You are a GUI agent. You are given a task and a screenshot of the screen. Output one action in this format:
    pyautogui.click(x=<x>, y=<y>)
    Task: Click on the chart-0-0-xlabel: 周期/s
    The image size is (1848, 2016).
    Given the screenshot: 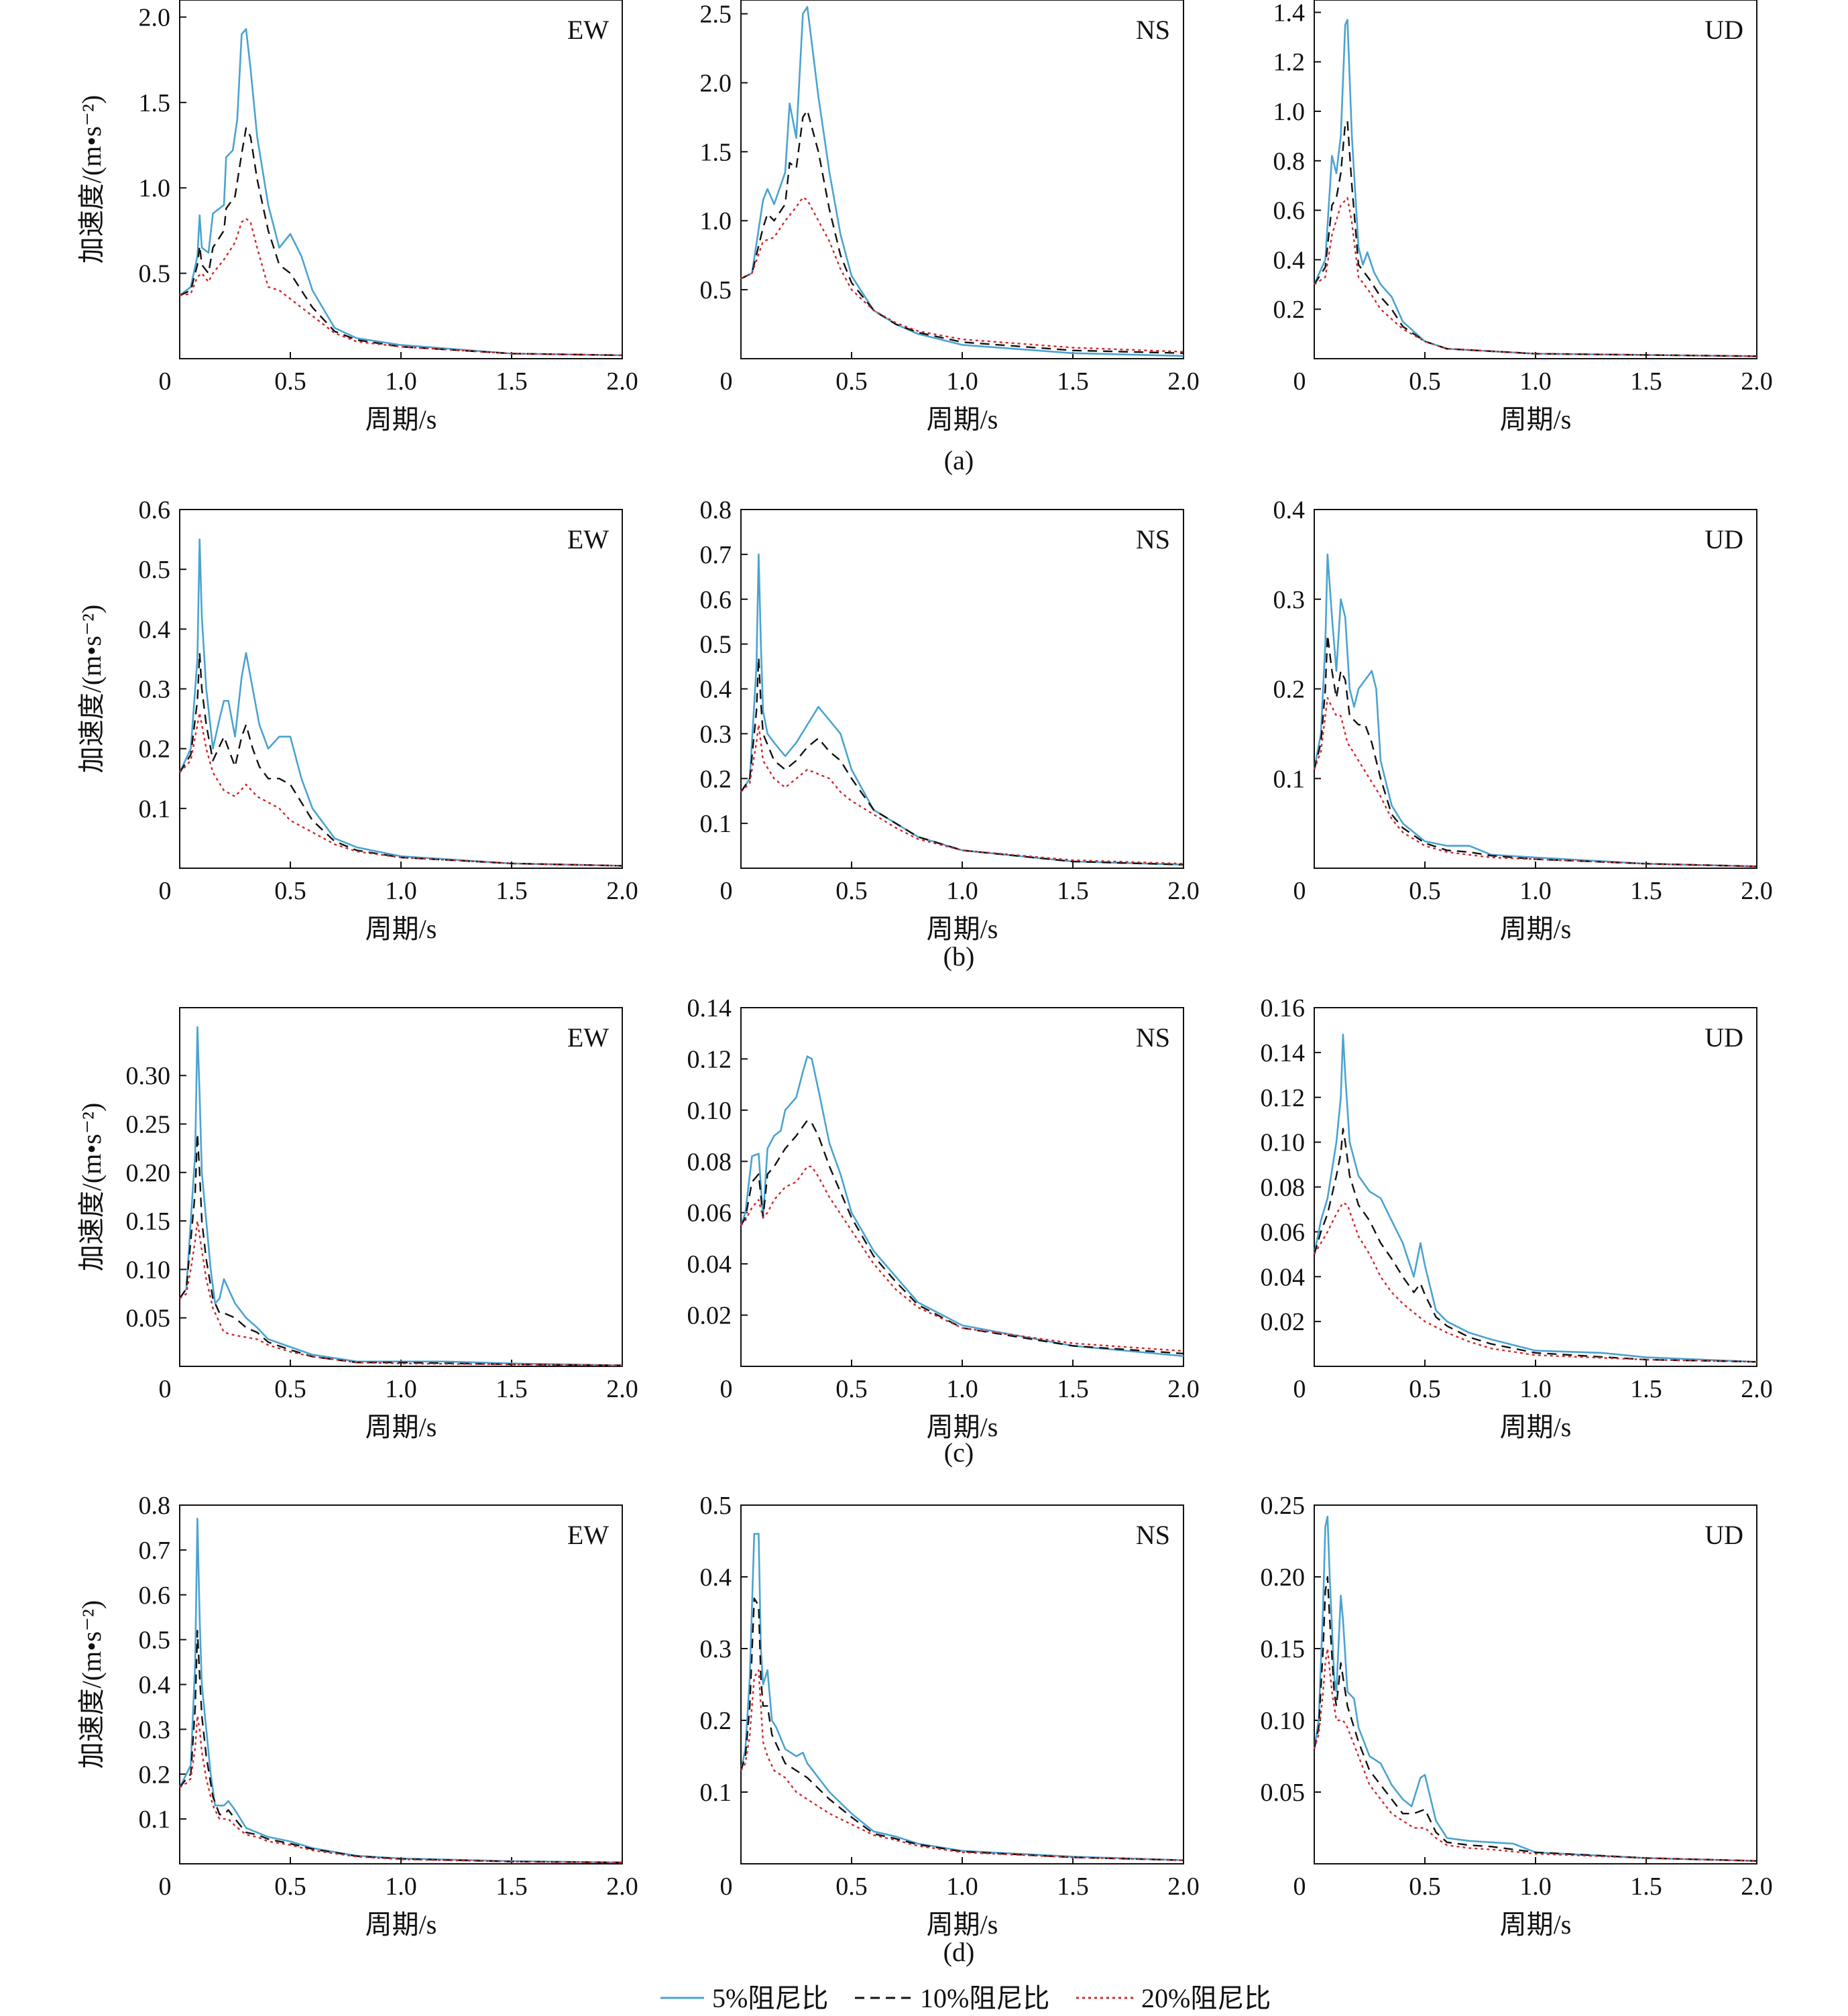 What is the action you would take?
    pyautogui.click(x=401, y=419)
    